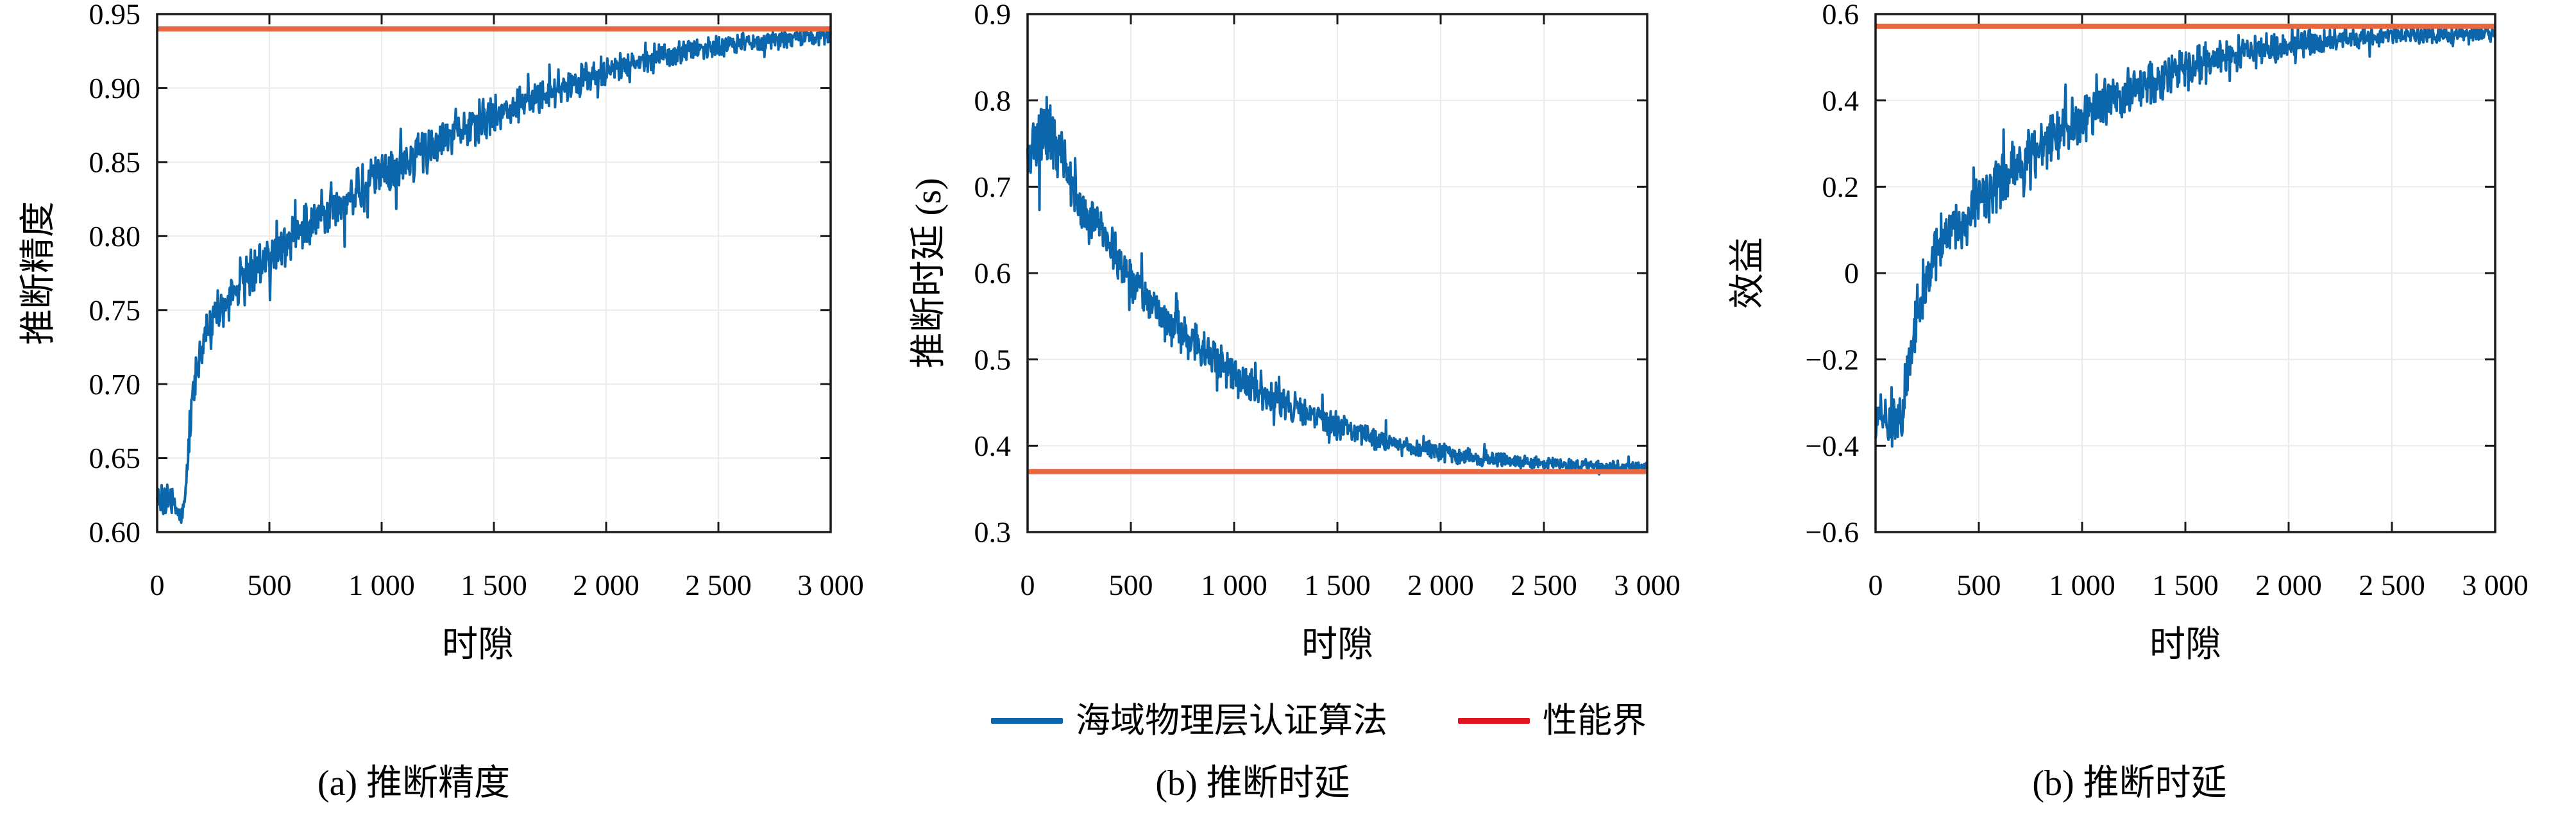 The height and width of the screenshot is (818, 2576). I want to click on caption-c: (b) 推断时延, so click(2129, 783).